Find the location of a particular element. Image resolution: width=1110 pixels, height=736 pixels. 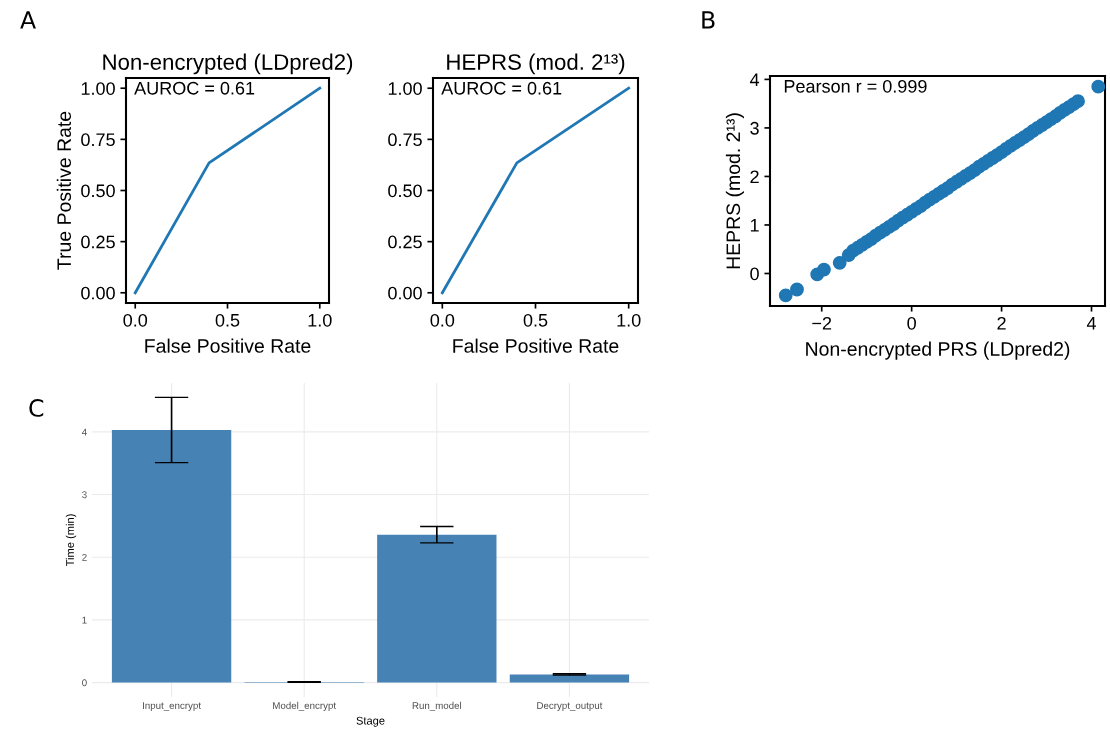

x-tick-label: 0 is located at coordinates (911, 323).